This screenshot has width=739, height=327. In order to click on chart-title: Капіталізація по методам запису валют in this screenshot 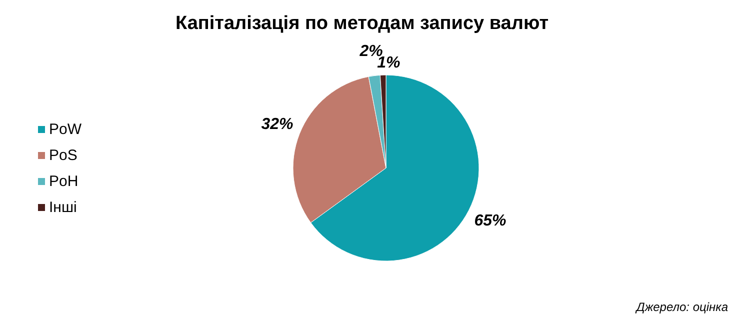, I will do `click(362, 23)`.